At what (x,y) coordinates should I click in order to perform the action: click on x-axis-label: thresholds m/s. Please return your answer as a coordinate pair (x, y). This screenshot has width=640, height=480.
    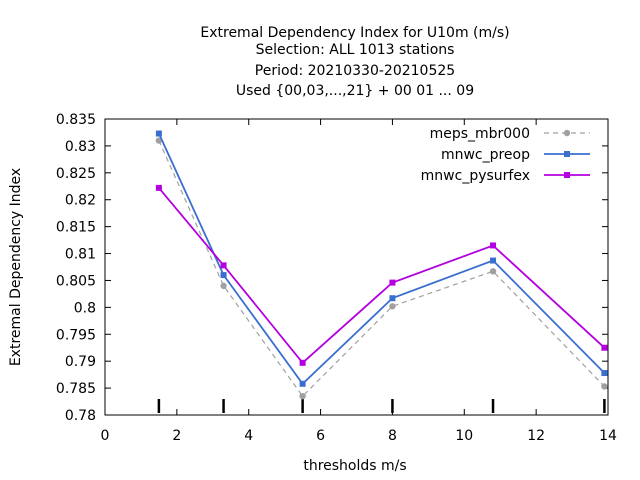
    Looking at the image, I should click on (354, 466).